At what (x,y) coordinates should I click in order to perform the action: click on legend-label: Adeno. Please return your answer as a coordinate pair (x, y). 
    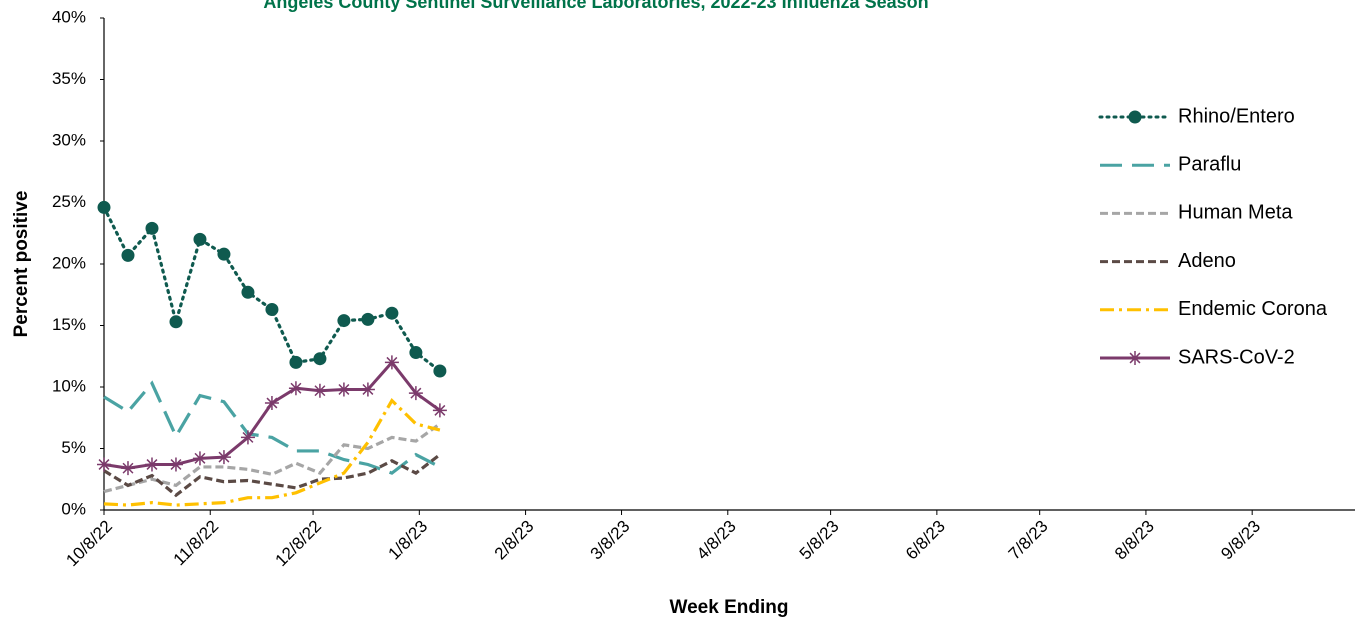
    Looking at the image, I should click on (1207, 261).